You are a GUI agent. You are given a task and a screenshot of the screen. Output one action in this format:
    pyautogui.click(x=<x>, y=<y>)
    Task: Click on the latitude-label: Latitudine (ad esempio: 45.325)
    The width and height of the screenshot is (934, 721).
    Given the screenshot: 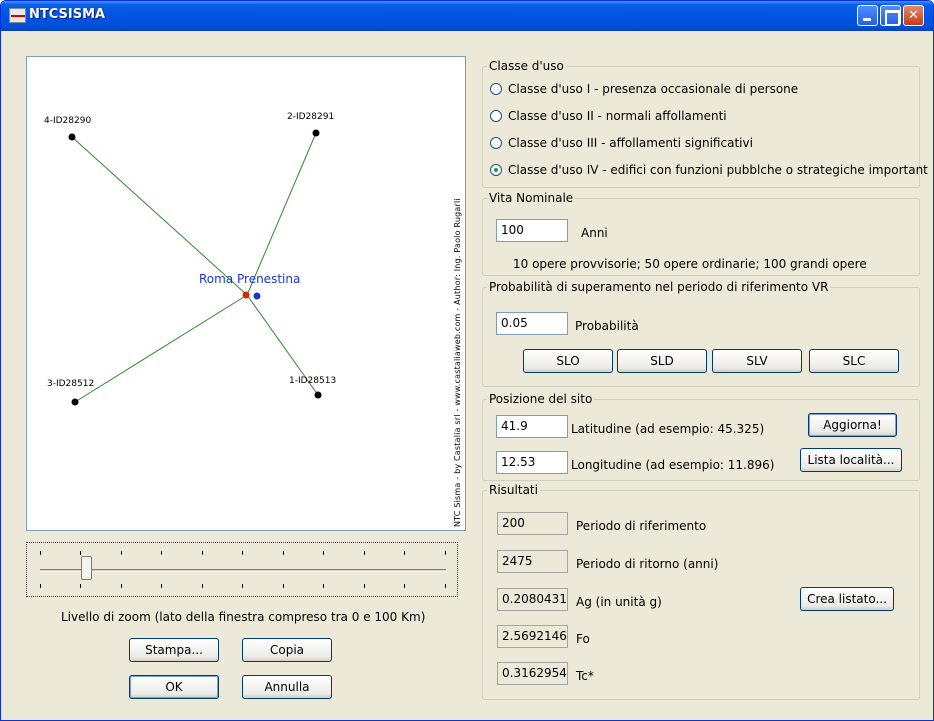 What is the action you would take?
    pyautogui.click(x=668, y=429)
    